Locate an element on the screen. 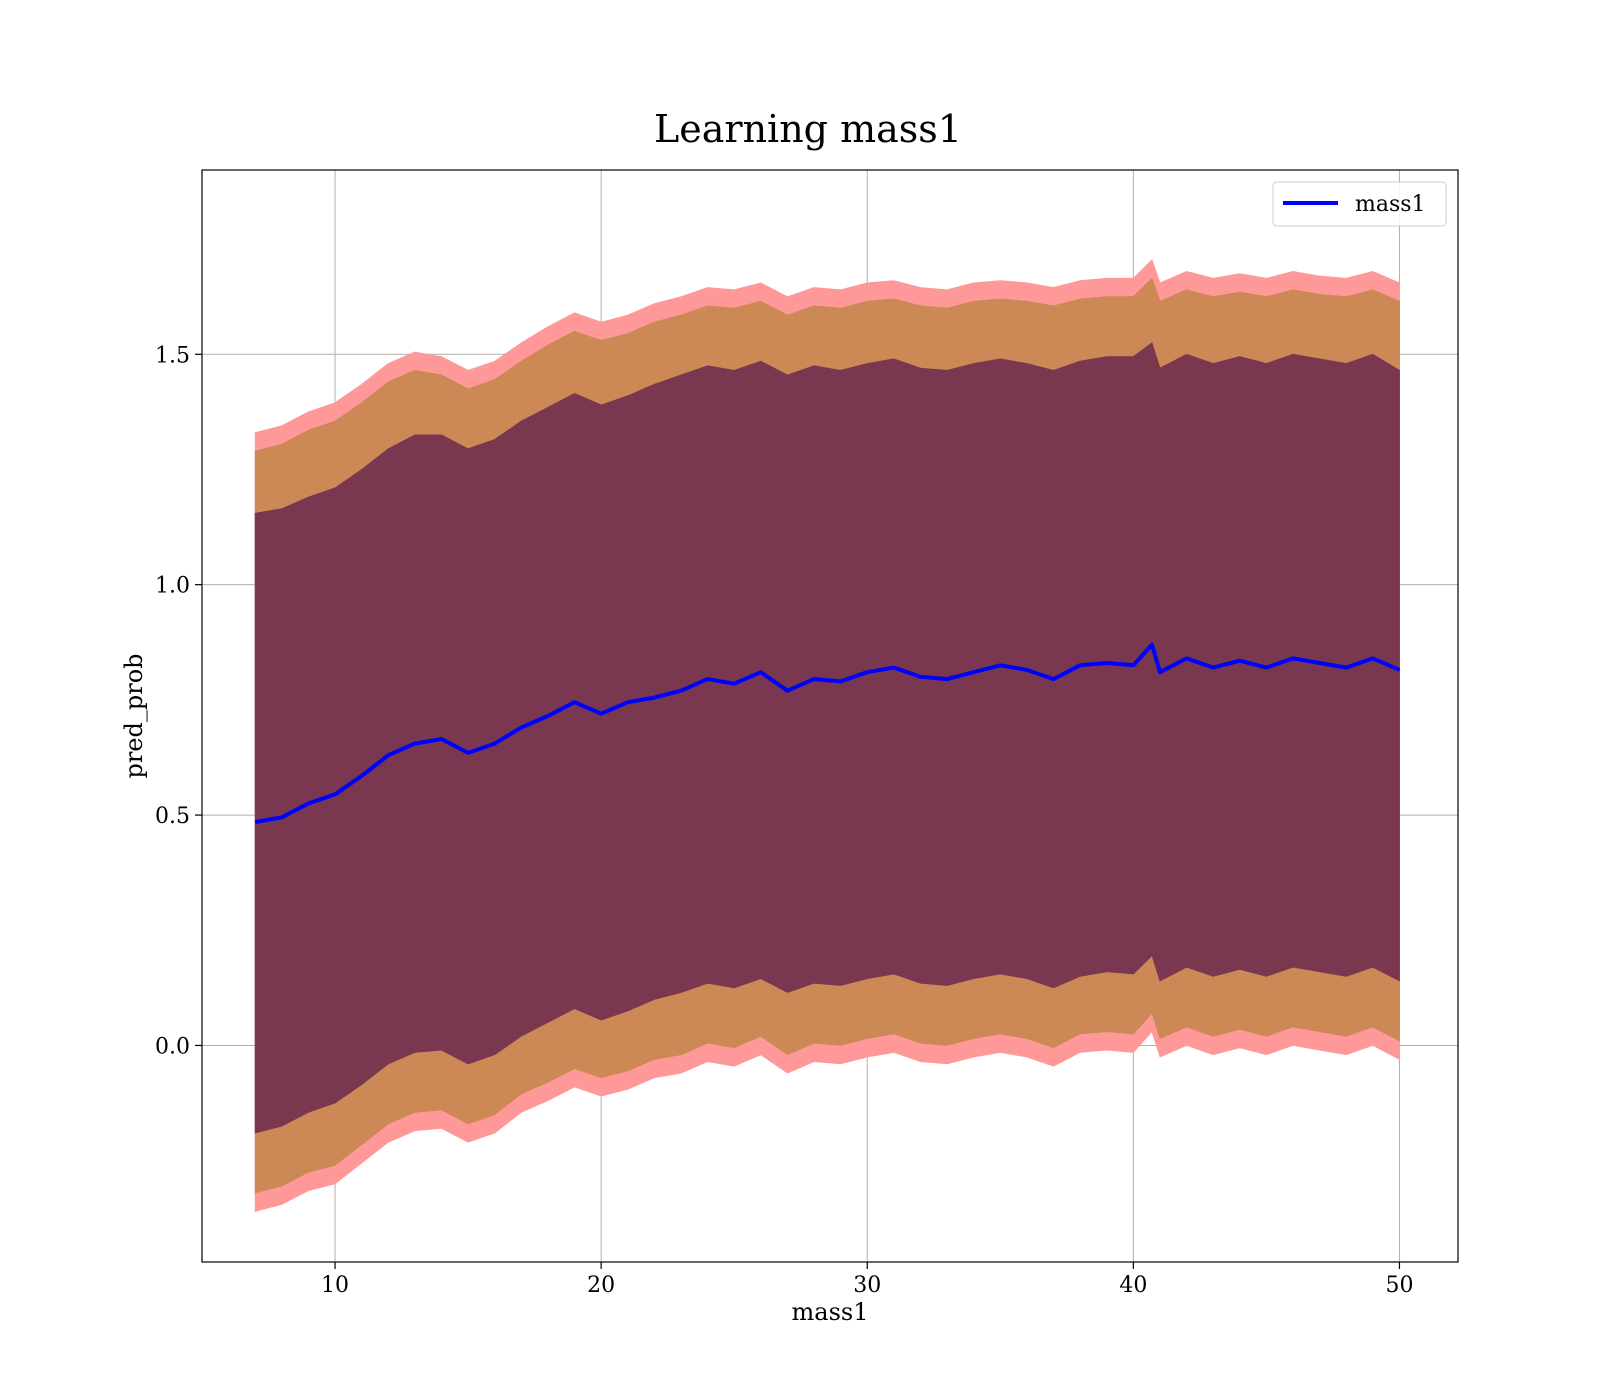  legend: mass1 is located at coordinates (1359, 204).